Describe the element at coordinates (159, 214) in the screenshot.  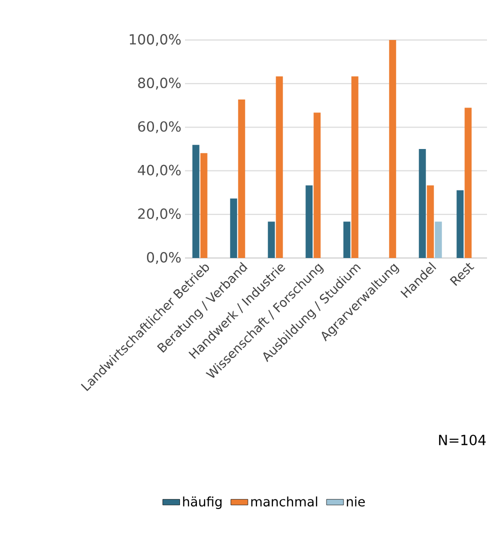
I see `y-tick-label: 20,0%` at that location.